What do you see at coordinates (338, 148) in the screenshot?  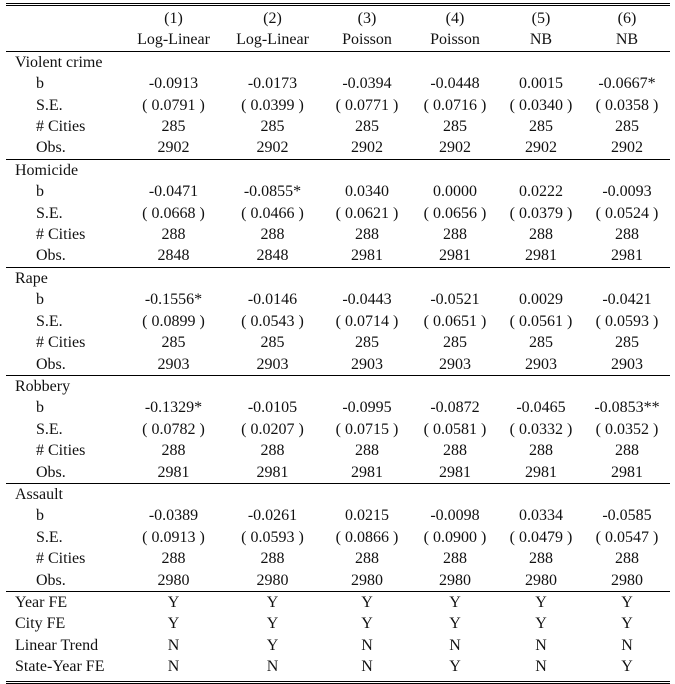 I see `table-row-obs: Obs. 2902 2902 2902 2902 2902 2902` at bounding box center [338, 148].